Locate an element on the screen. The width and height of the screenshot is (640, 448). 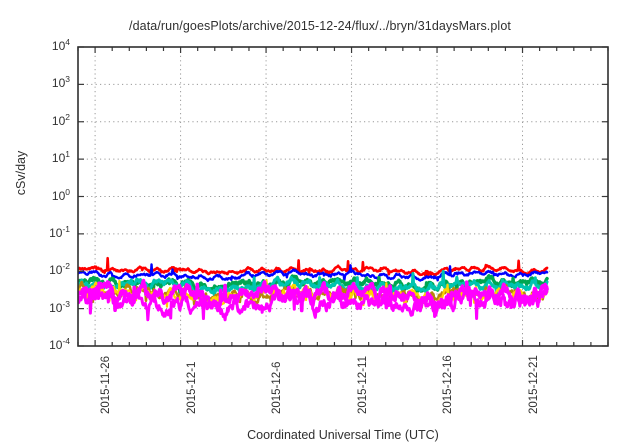
data-series-series-red is located at coordinates (313, 267).